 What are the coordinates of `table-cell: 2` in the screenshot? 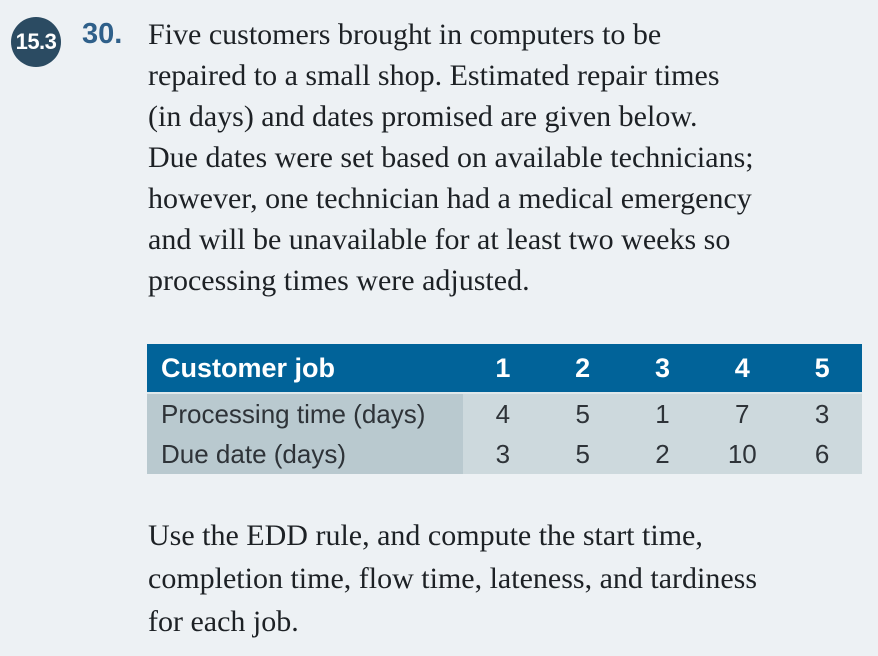 It's located at (662, 454).